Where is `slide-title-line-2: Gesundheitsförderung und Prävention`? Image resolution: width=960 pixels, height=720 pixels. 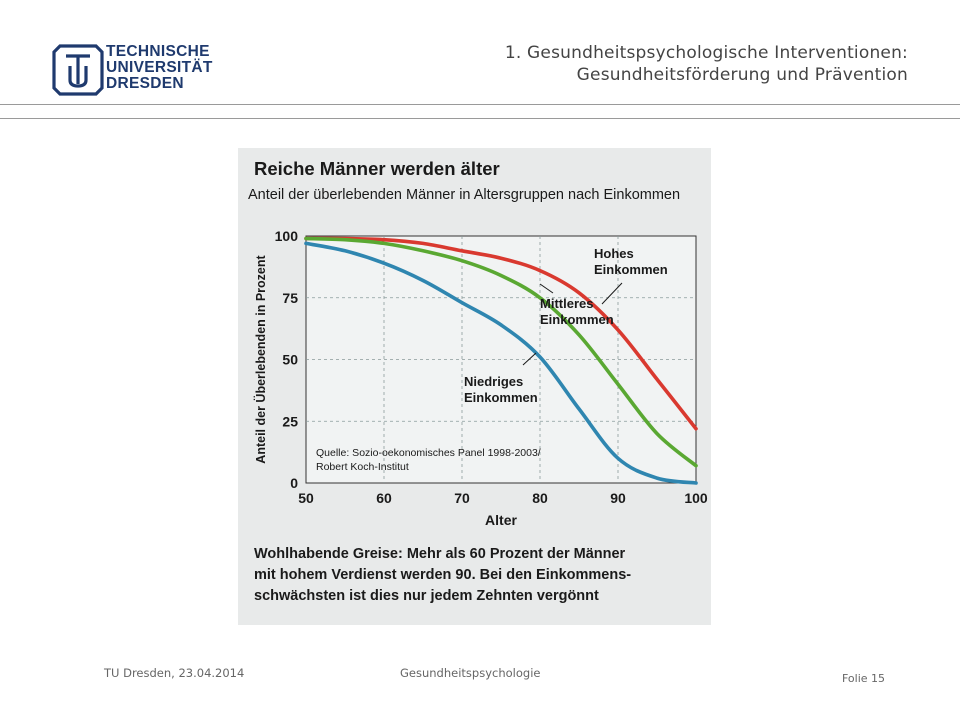 slide-title-line-2: Gesundheitsförderung und Prävention is located at coordinates (742, 75).